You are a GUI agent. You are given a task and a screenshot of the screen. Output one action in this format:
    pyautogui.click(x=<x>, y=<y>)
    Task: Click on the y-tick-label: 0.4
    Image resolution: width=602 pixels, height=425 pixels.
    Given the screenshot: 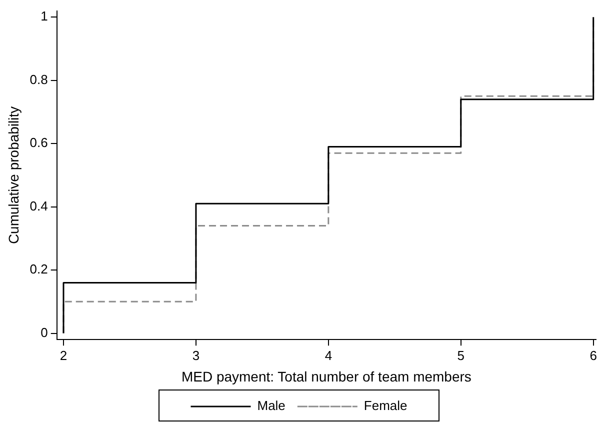 What is the action you would take?
    pyautogui.click(x=39, y=206)
    